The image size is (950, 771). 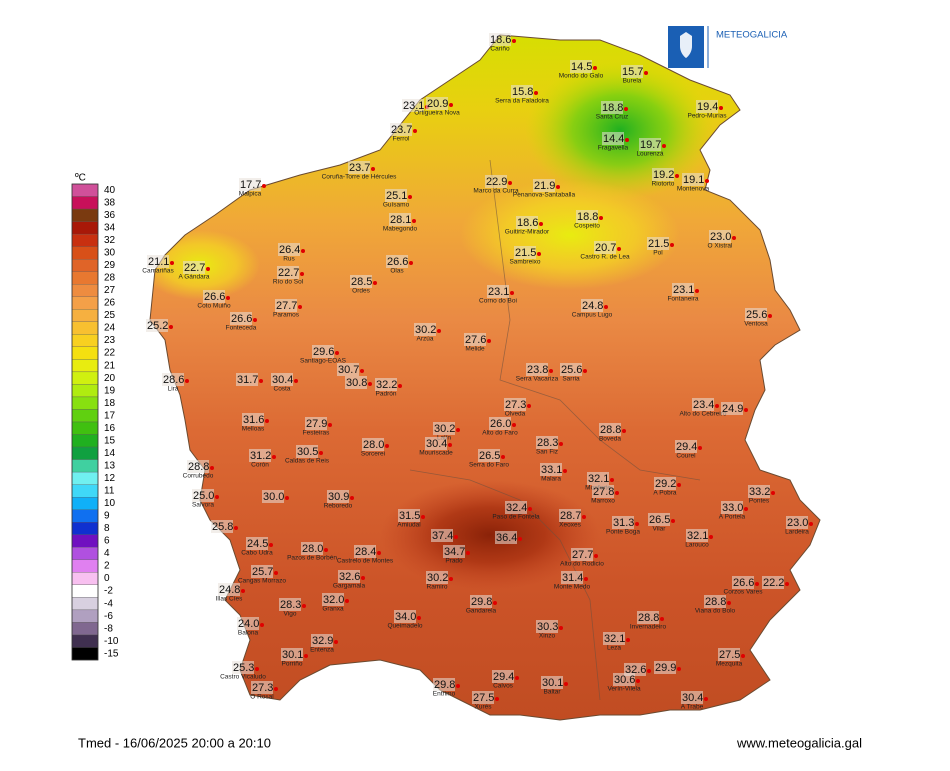 I want to click on legend-unit: ºC, so click(x=80, y=178).